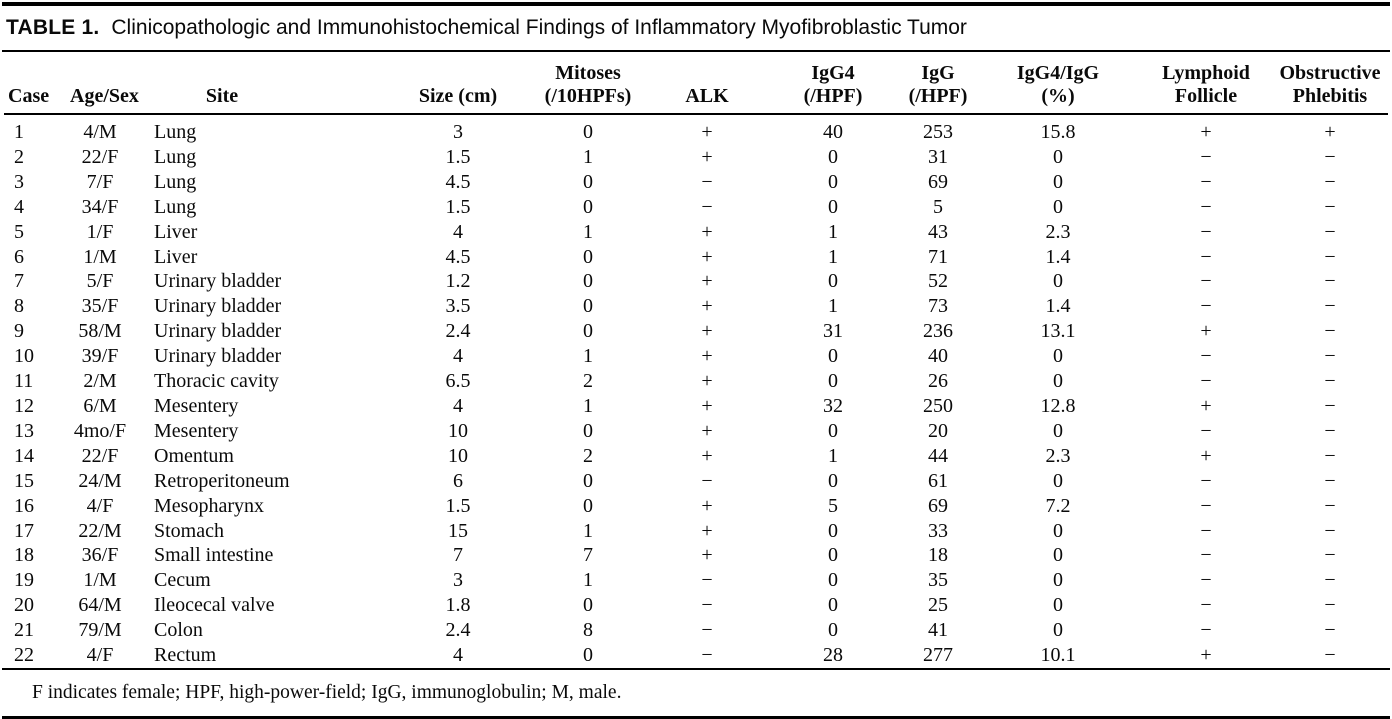 This screenshot has height=719, width=1392. Describe the element at coordinates (19, 306) in the screenshot. I see `cell-case: 8` at that location.